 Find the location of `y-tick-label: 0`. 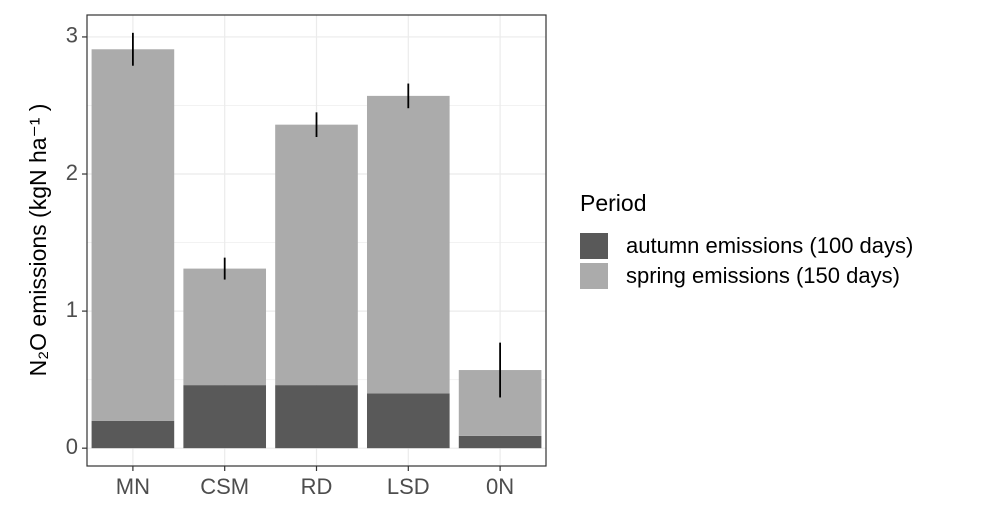

y-tick-label: 0 is located at coordinates (72, 446).